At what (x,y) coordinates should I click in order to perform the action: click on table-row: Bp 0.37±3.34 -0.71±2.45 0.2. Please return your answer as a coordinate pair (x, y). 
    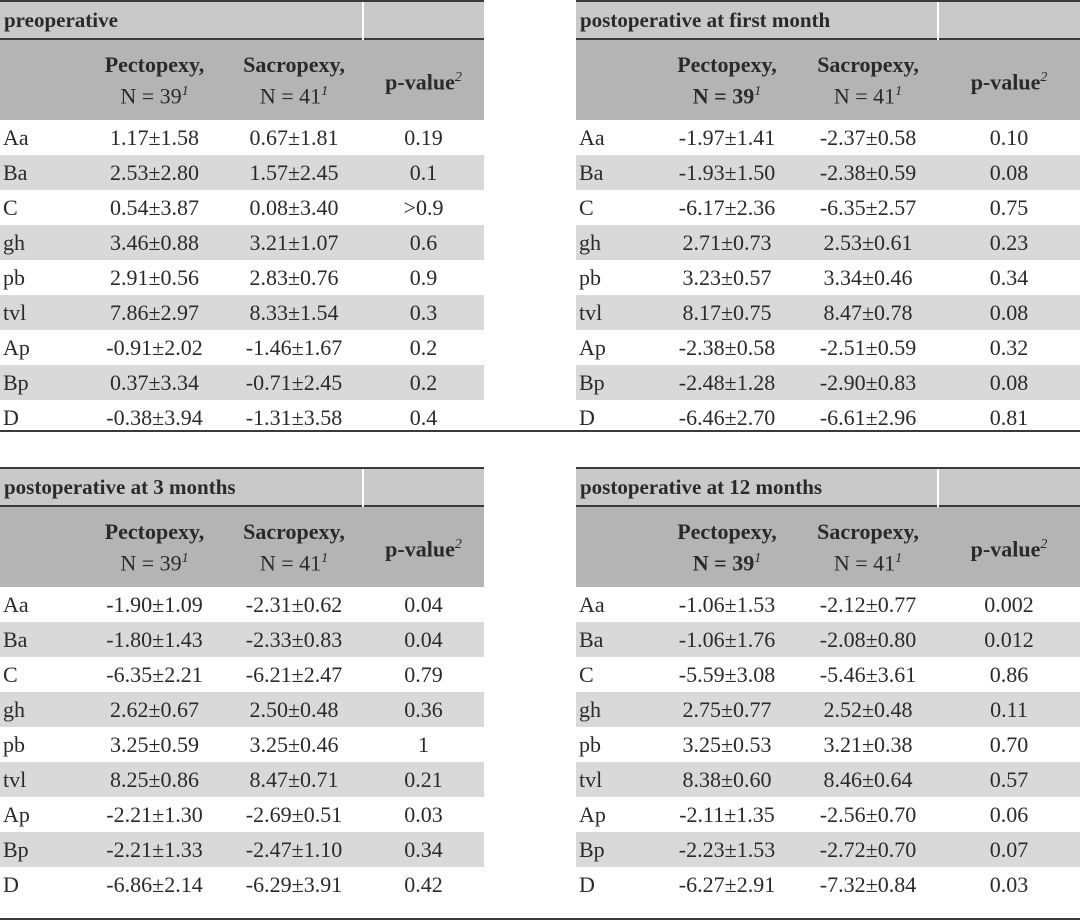
    Looking at the image, I should click on (242, 382).